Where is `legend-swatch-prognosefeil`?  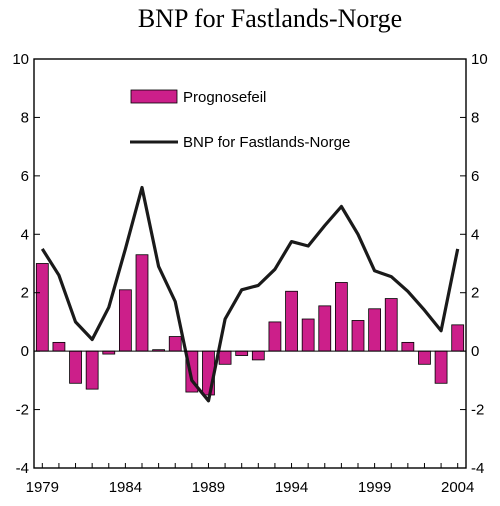 legend-swatch-prognosefeil is located at coordinates (154, 96).